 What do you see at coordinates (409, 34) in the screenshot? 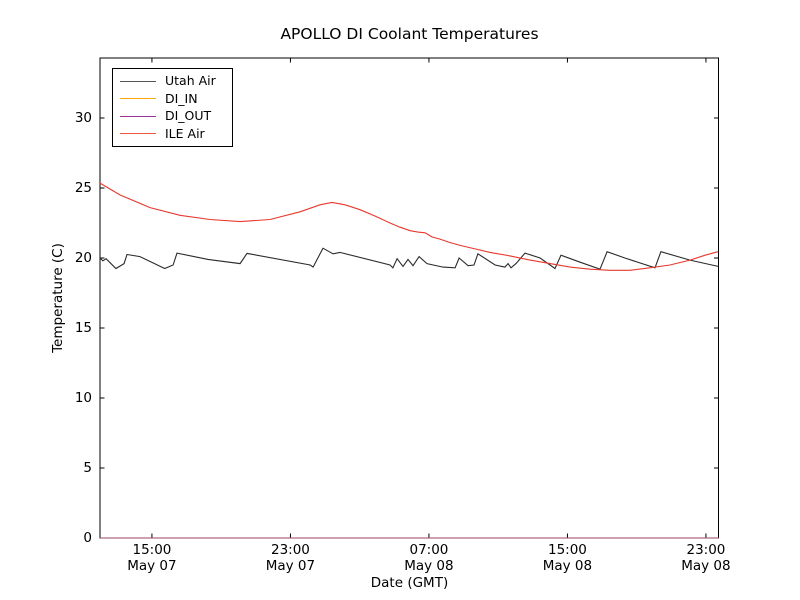
I see `chart-title: APOLLO DI Coolant Temperatures` at bounding box center [409, 34].